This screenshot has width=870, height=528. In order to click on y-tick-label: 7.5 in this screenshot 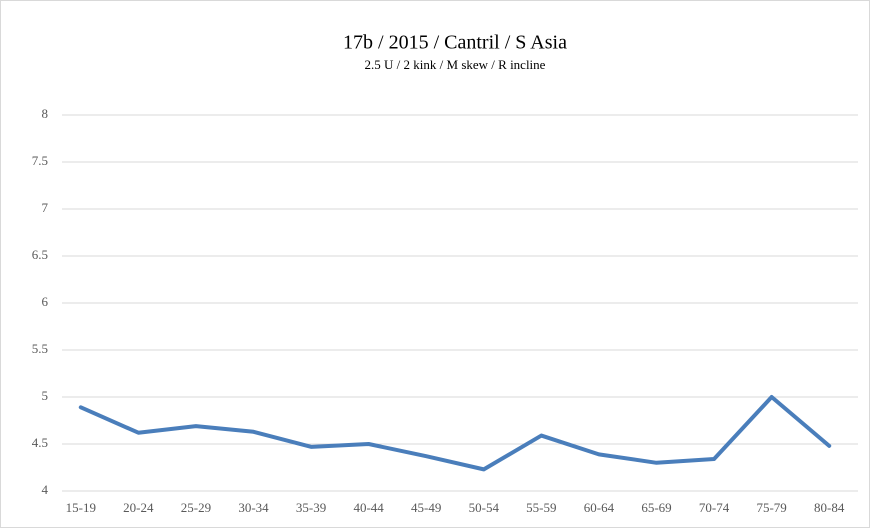, I will do `click(40, 160)`.